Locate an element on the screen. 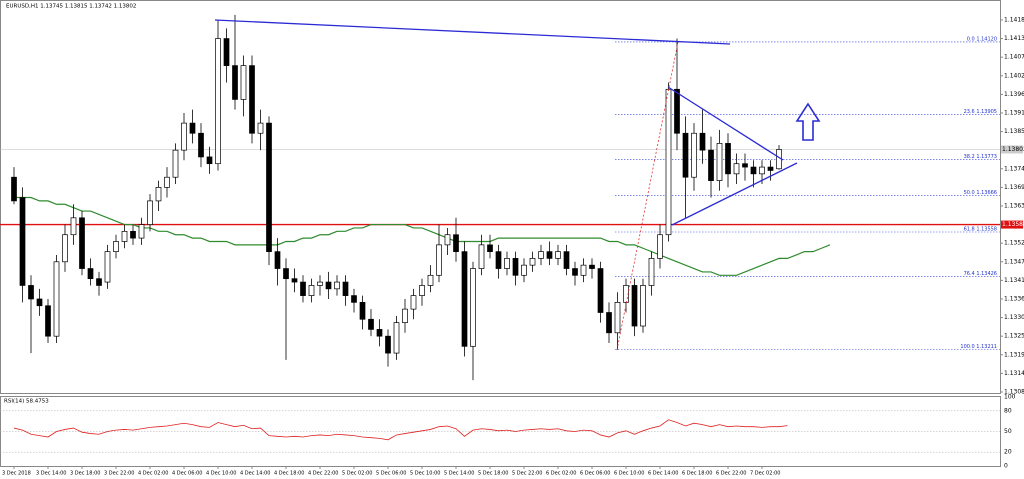 The width and height of the screenshot is (1024, 479). y-tick-label: 1.14020 is located at coordinates (1014, 75).